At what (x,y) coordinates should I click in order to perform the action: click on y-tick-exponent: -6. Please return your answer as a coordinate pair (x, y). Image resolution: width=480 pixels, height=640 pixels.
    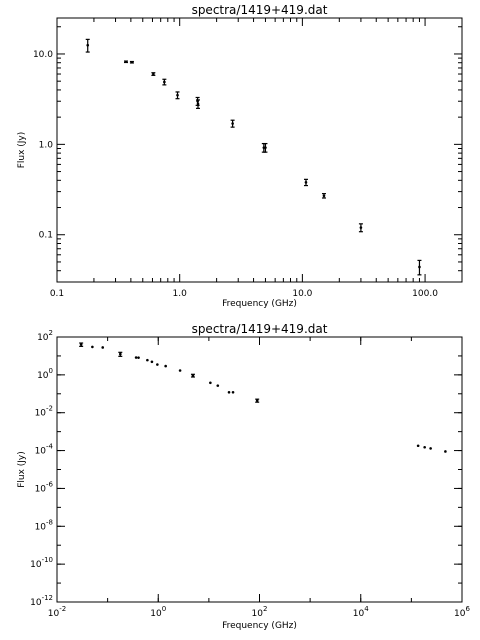
    Looking at the image, I should click on (50, 484).